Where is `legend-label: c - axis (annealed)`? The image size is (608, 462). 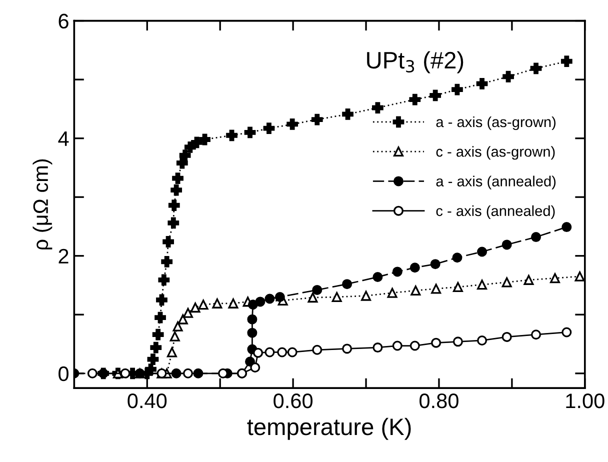
legend-label: c - axis (annealed) is located at coordinates (495, 212).